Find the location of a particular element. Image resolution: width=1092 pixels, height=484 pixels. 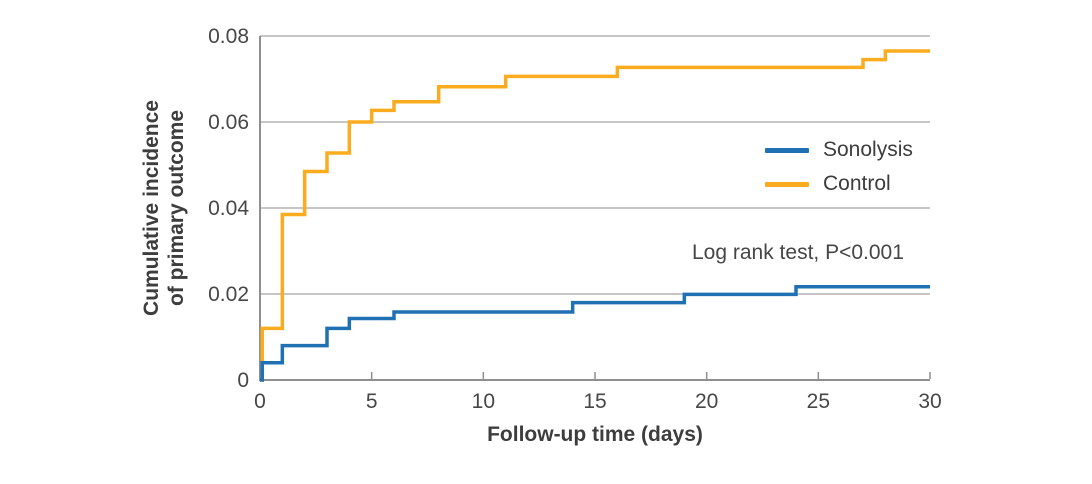

x-tick-label: 15 is located at coordinates (594, 401).